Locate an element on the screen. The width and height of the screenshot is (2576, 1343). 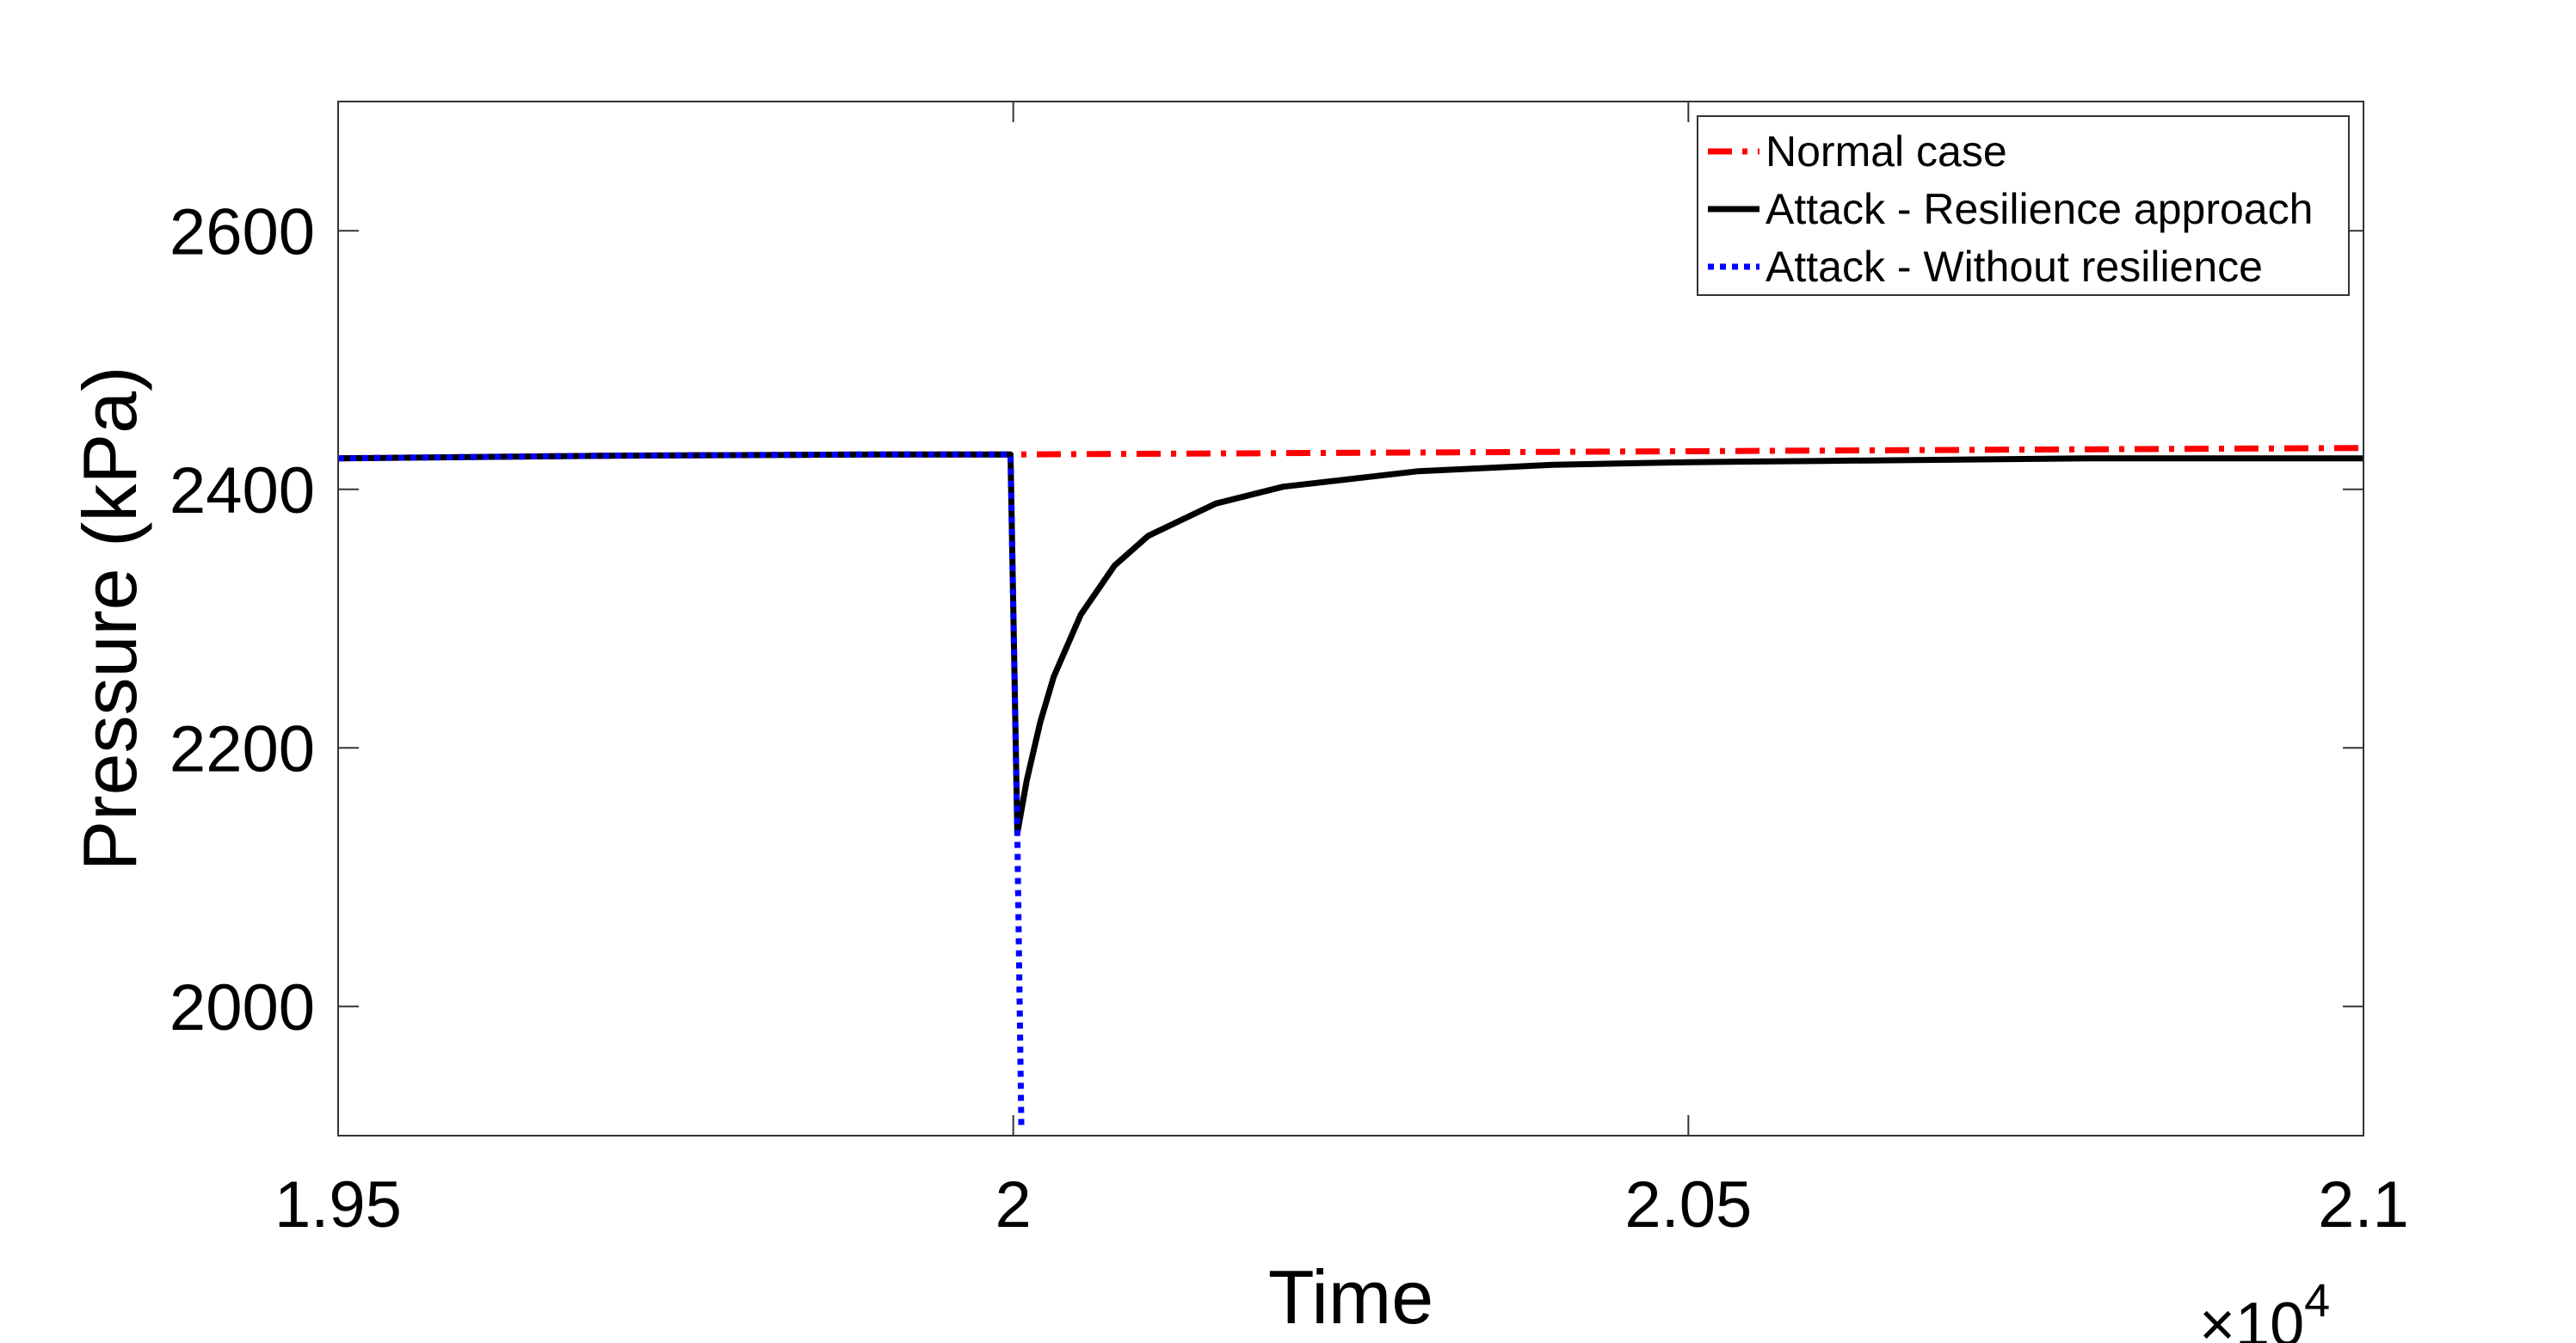
legend-box is located at coordinates (2023, 205).